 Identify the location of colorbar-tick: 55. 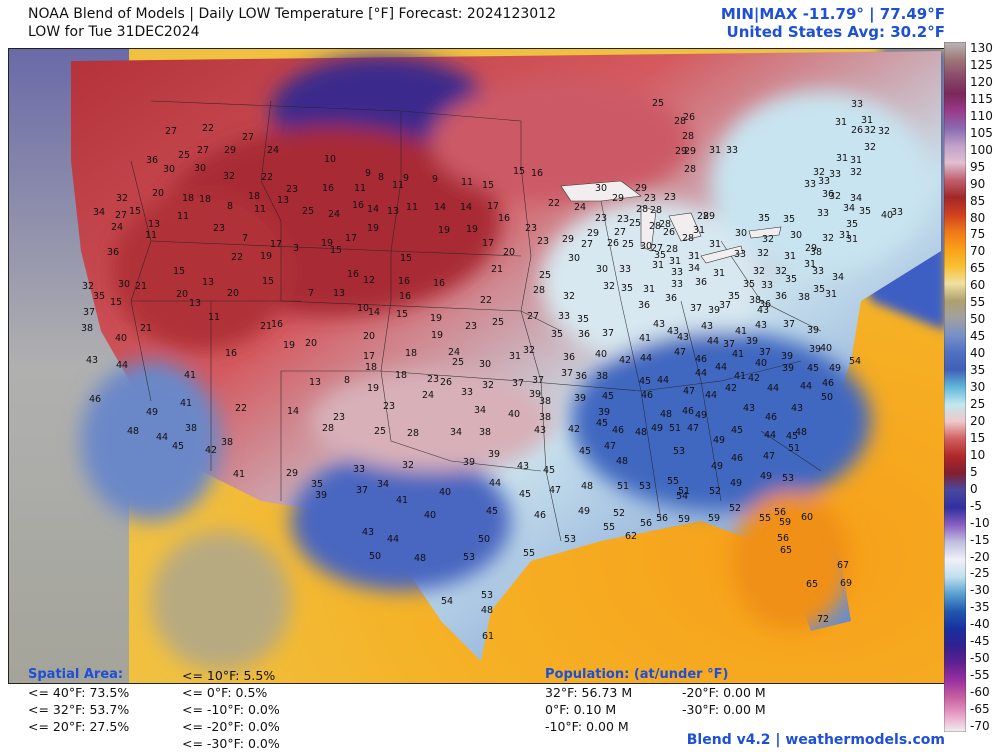
(978, 302).